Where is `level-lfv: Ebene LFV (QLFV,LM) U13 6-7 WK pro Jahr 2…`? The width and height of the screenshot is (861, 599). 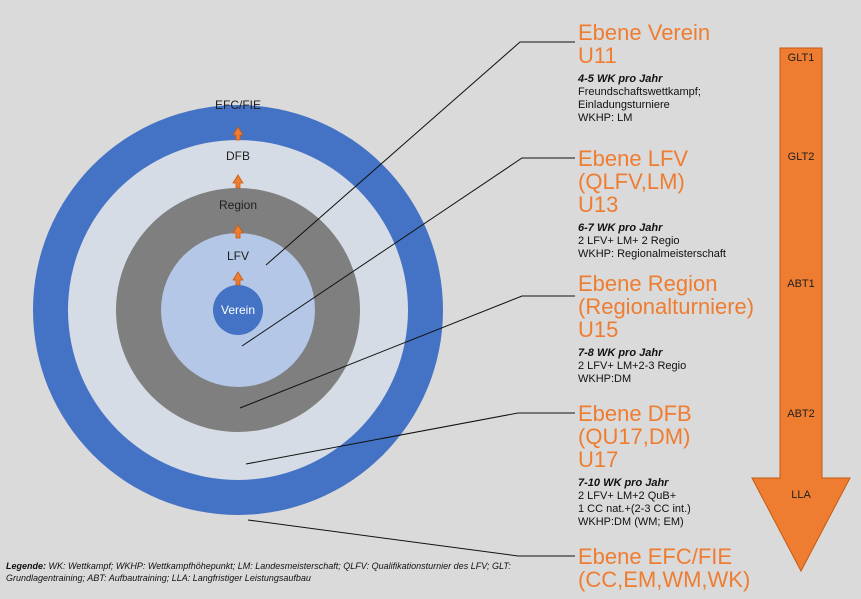 level-lfv: Ebene LFV (QLFV,LM) U13 6-7 WK pro Jahr 2… is located at coordinates (652, 204).